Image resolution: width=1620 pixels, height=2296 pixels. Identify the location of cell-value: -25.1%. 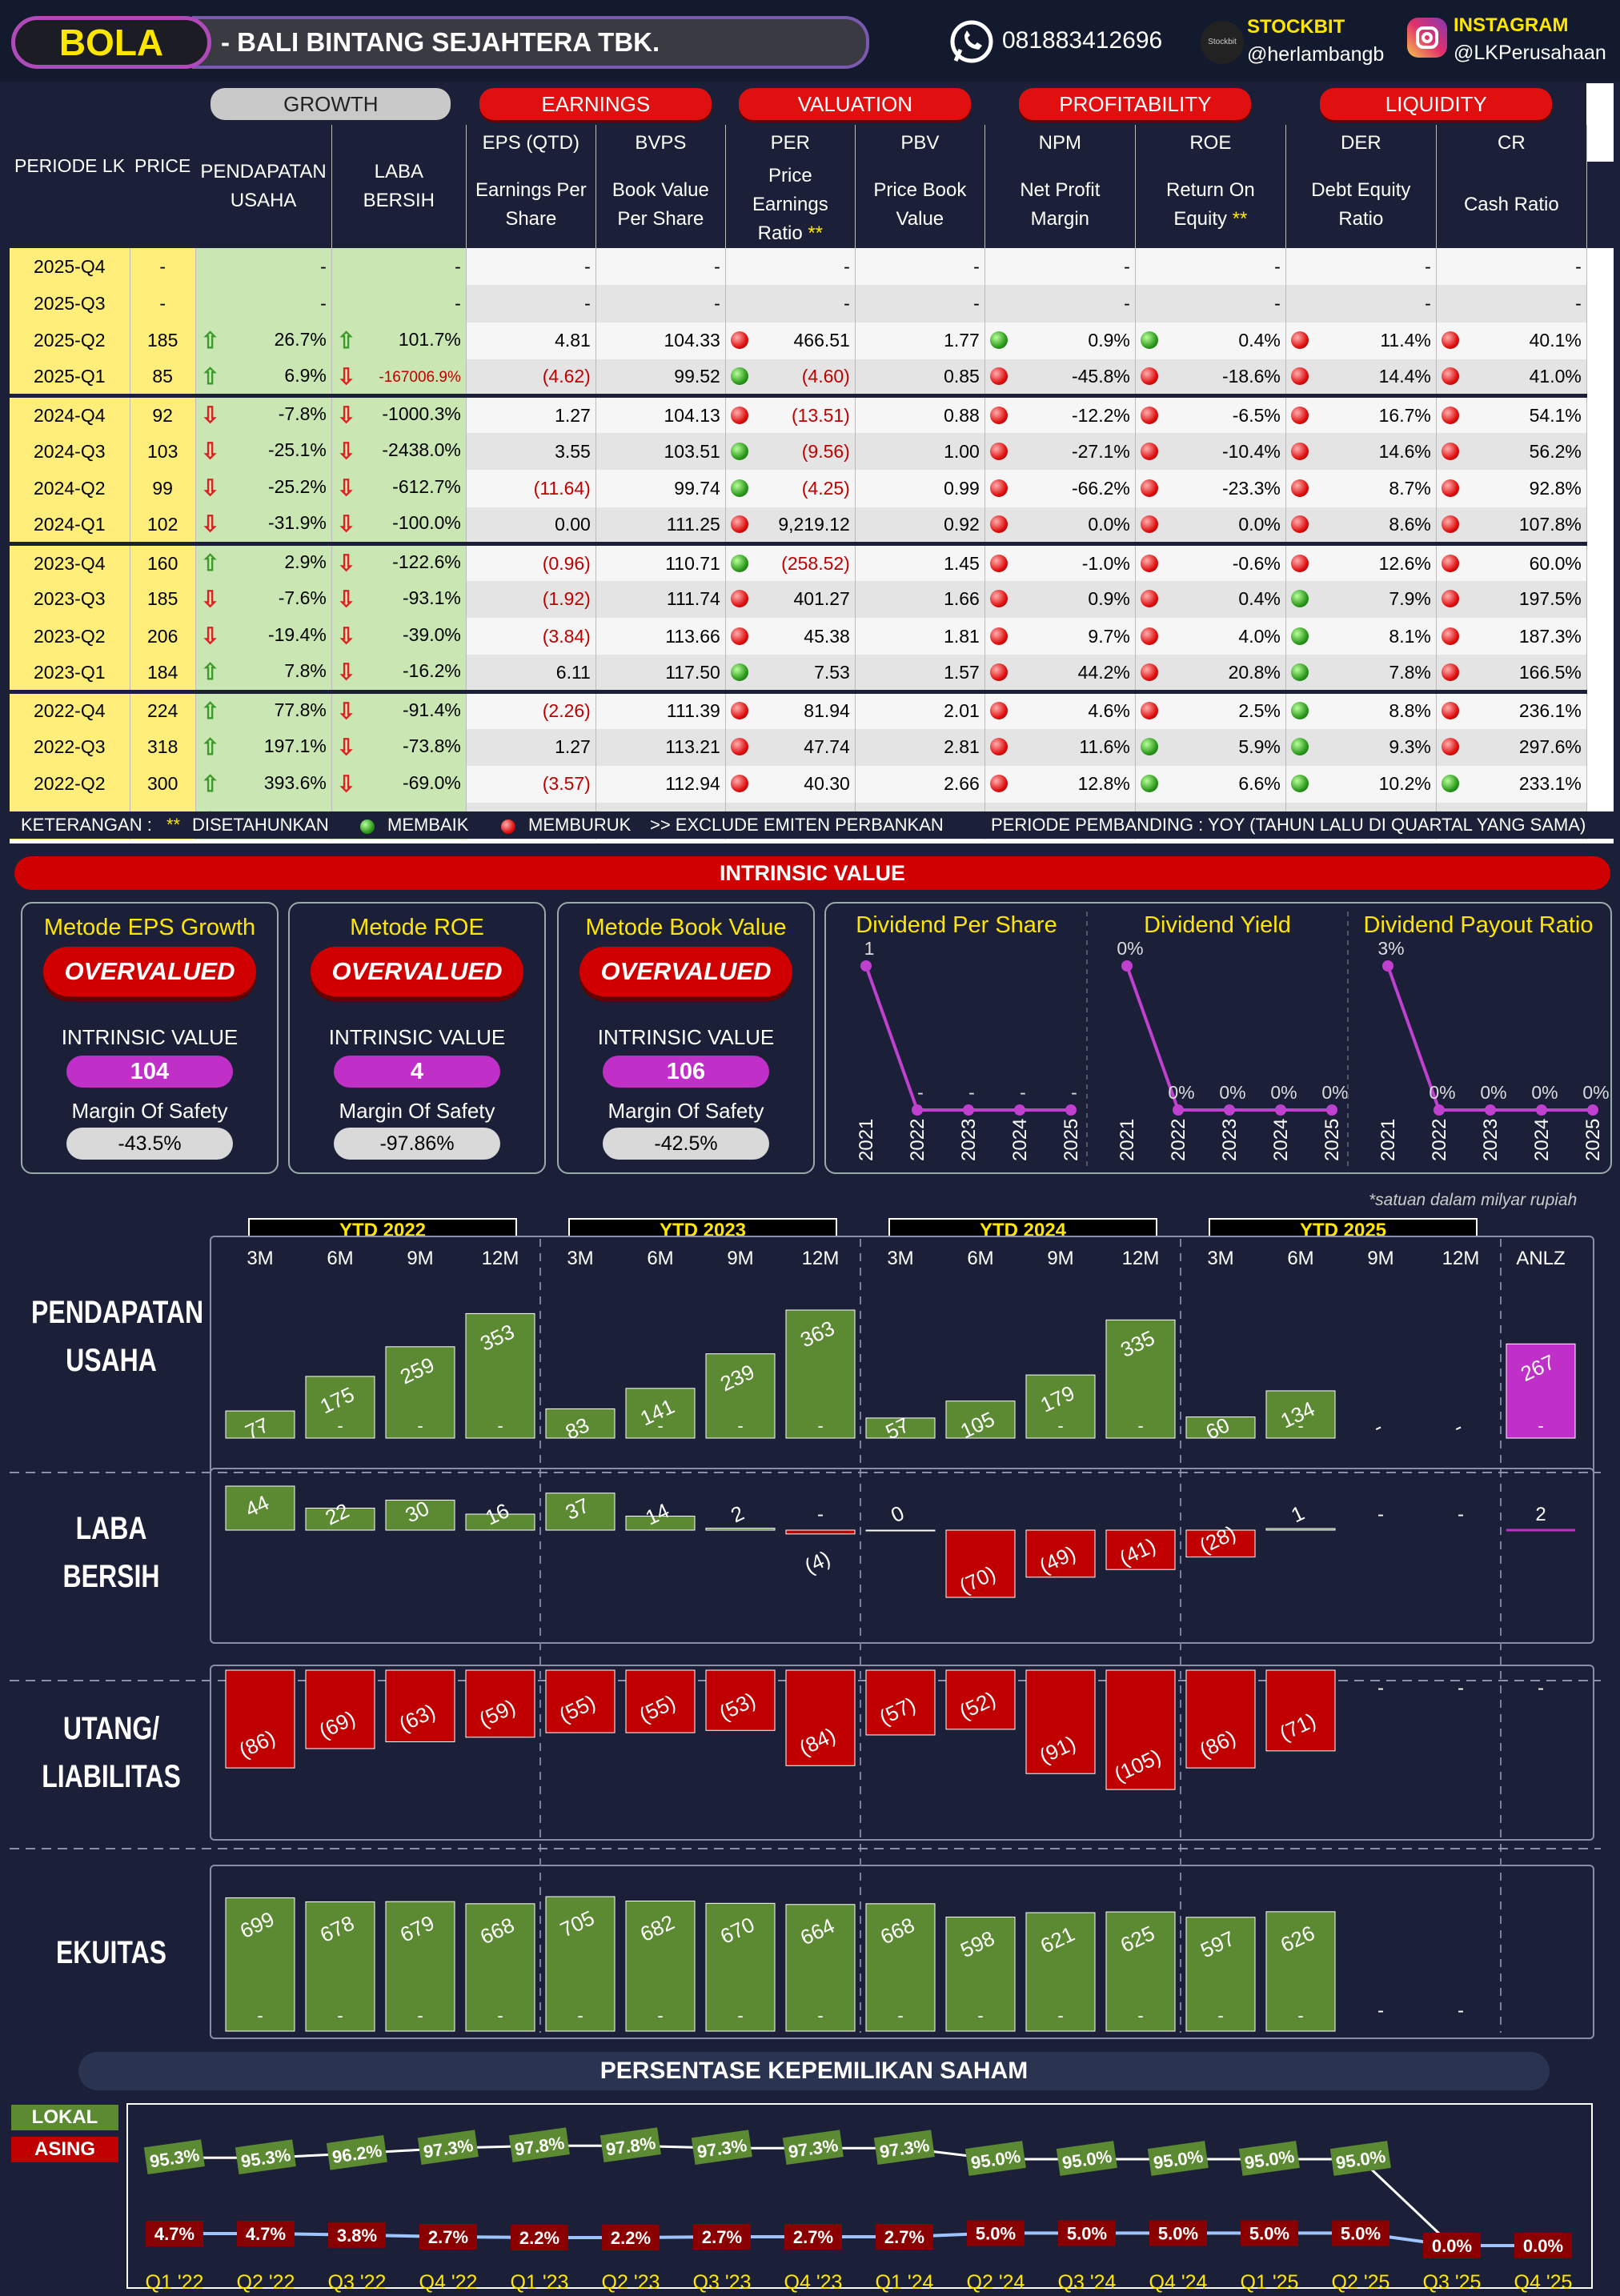
(297, 450).